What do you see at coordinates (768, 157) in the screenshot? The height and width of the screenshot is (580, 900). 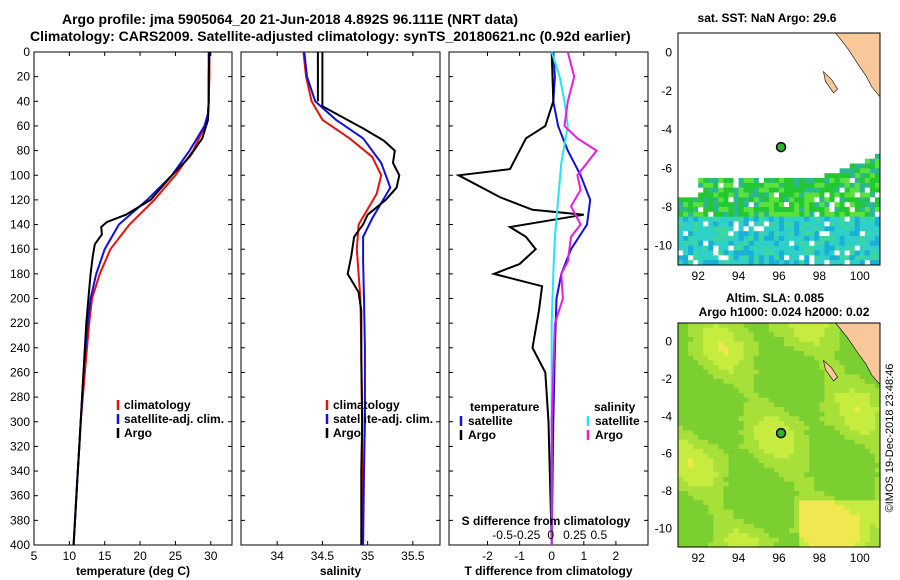 I see `map-sst-map: 92 94 96 98 1000-2-4-6-8-10` at bounding box center [768, 157].